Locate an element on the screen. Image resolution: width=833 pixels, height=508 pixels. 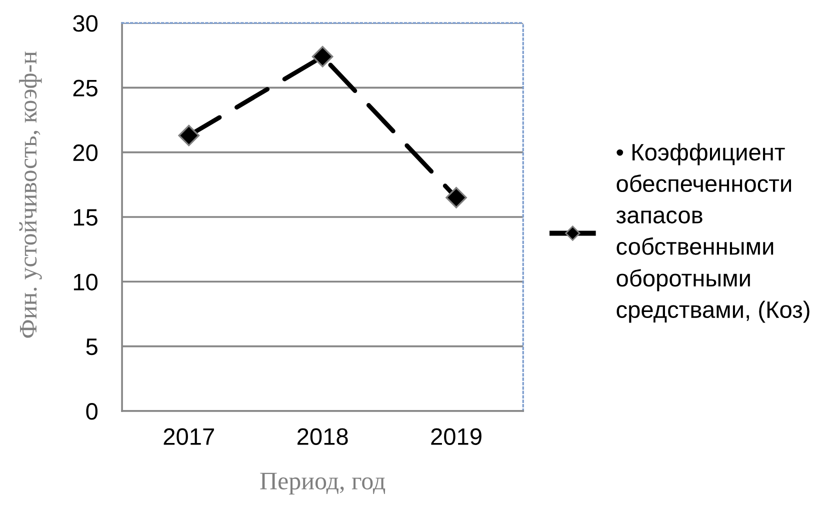
y-tick-label: 15 is located at coordinates (86, 217).